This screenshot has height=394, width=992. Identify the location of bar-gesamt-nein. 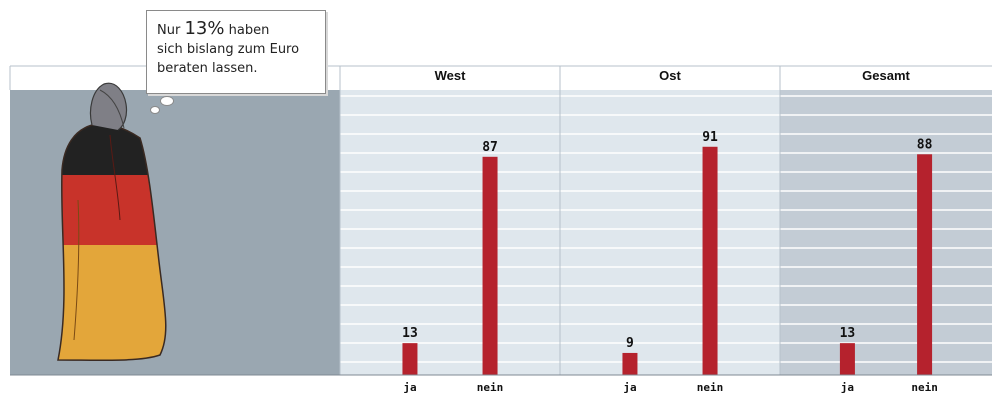
(925, 264).